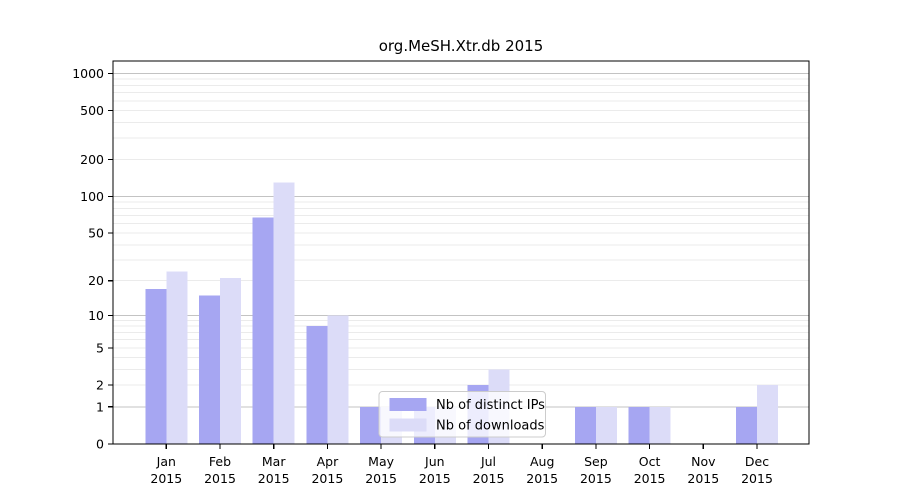 The image size is (900, 500). Describe the element at coordinates (328, 461) in the screenshot. I see `x-tick-label-month: Apr` at that location.